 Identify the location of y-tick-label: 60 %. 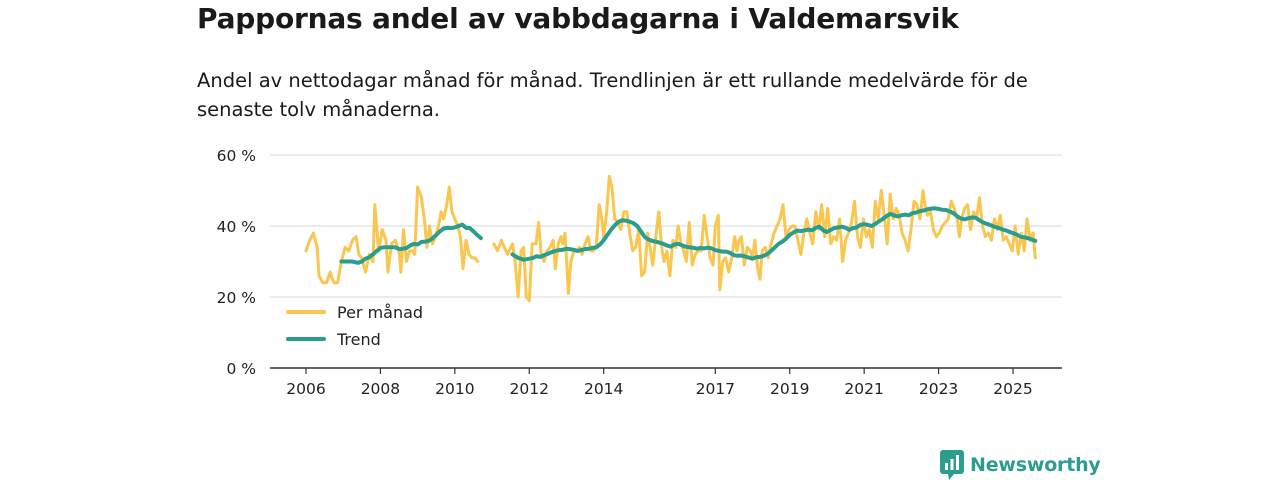
(236, 156).